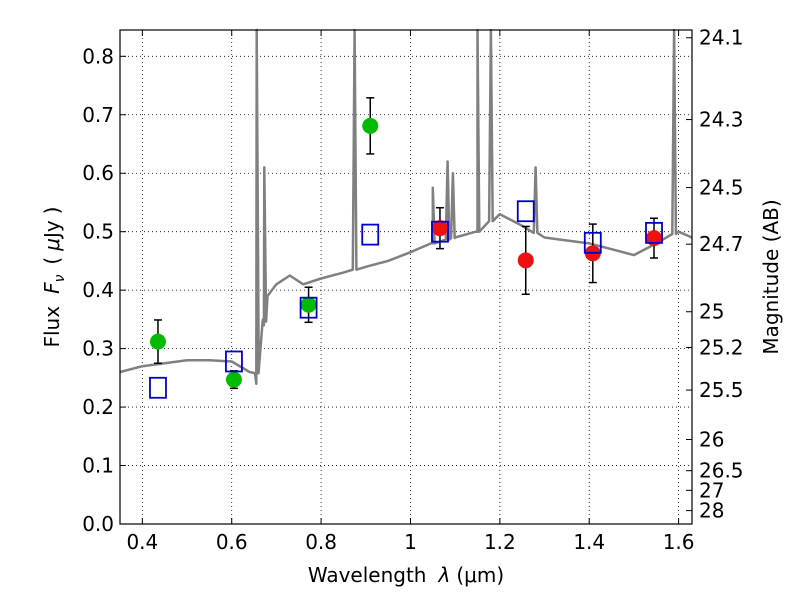 The image size is (800, 600). Describe the element at coordinates (406, 575) in the screenshot. I see `x-axis-title: Wavelength λ (μm)` at that location.